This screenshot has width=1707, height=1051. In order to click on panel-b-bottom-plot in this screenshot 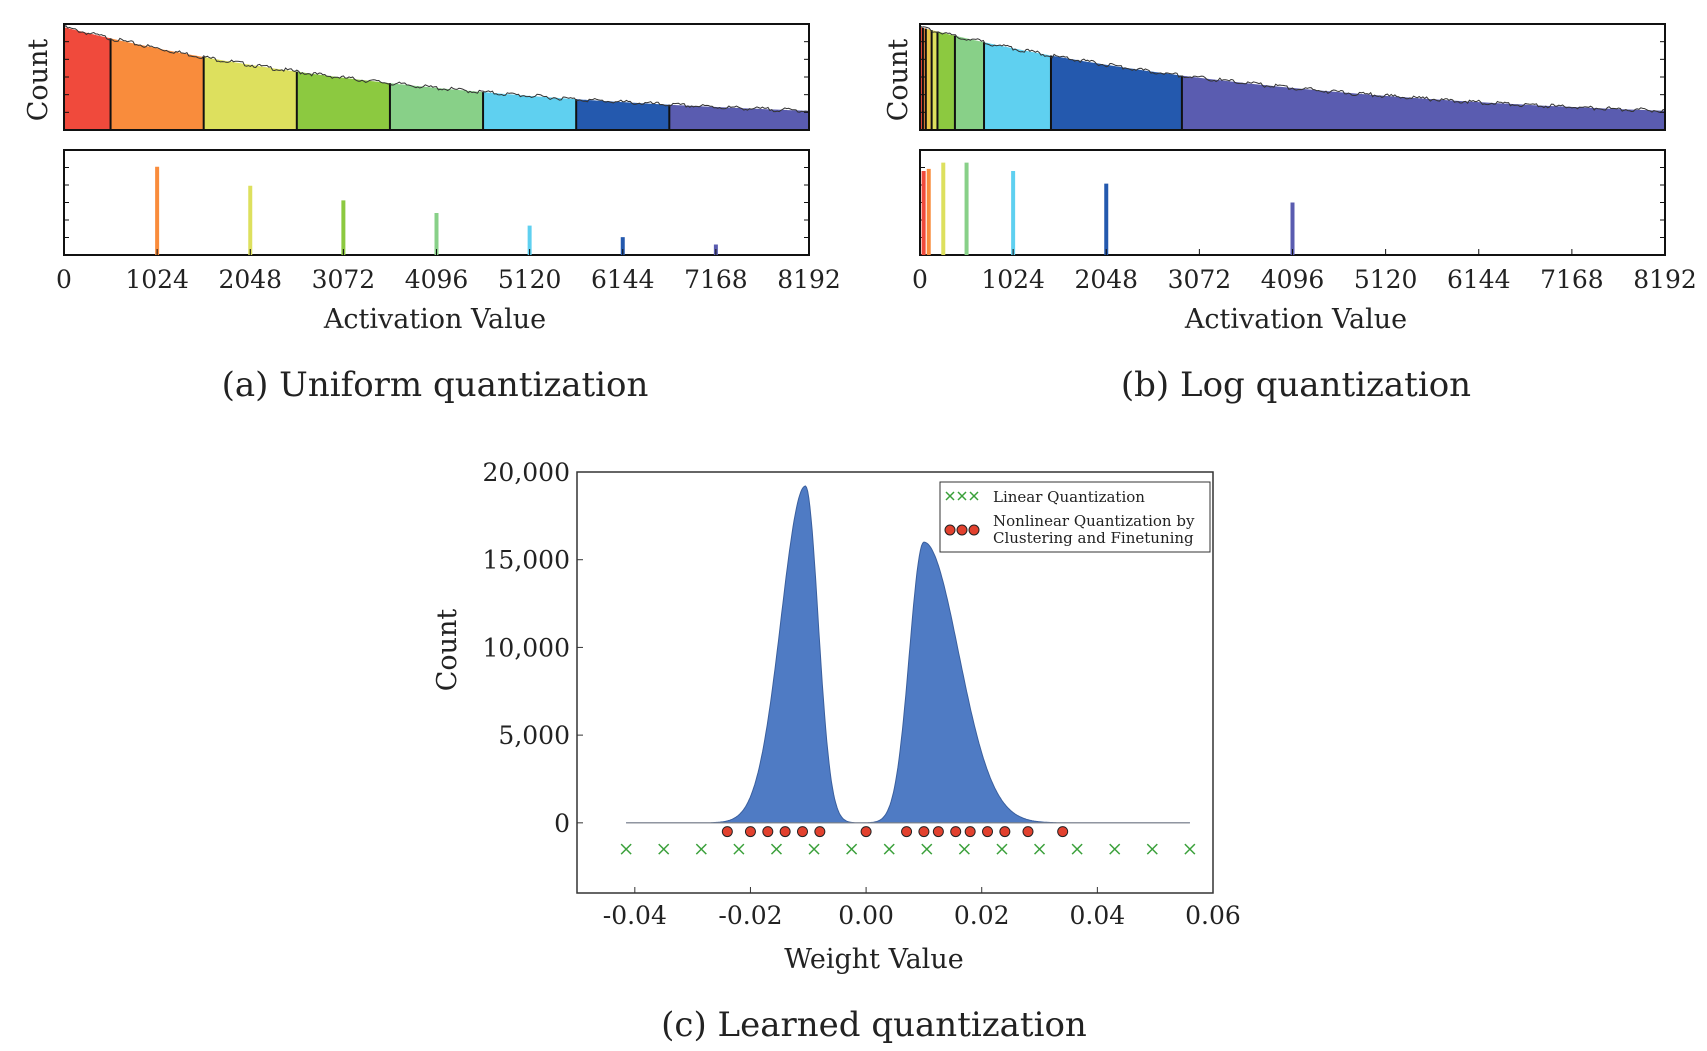, I will do `click(1292, 202)`.